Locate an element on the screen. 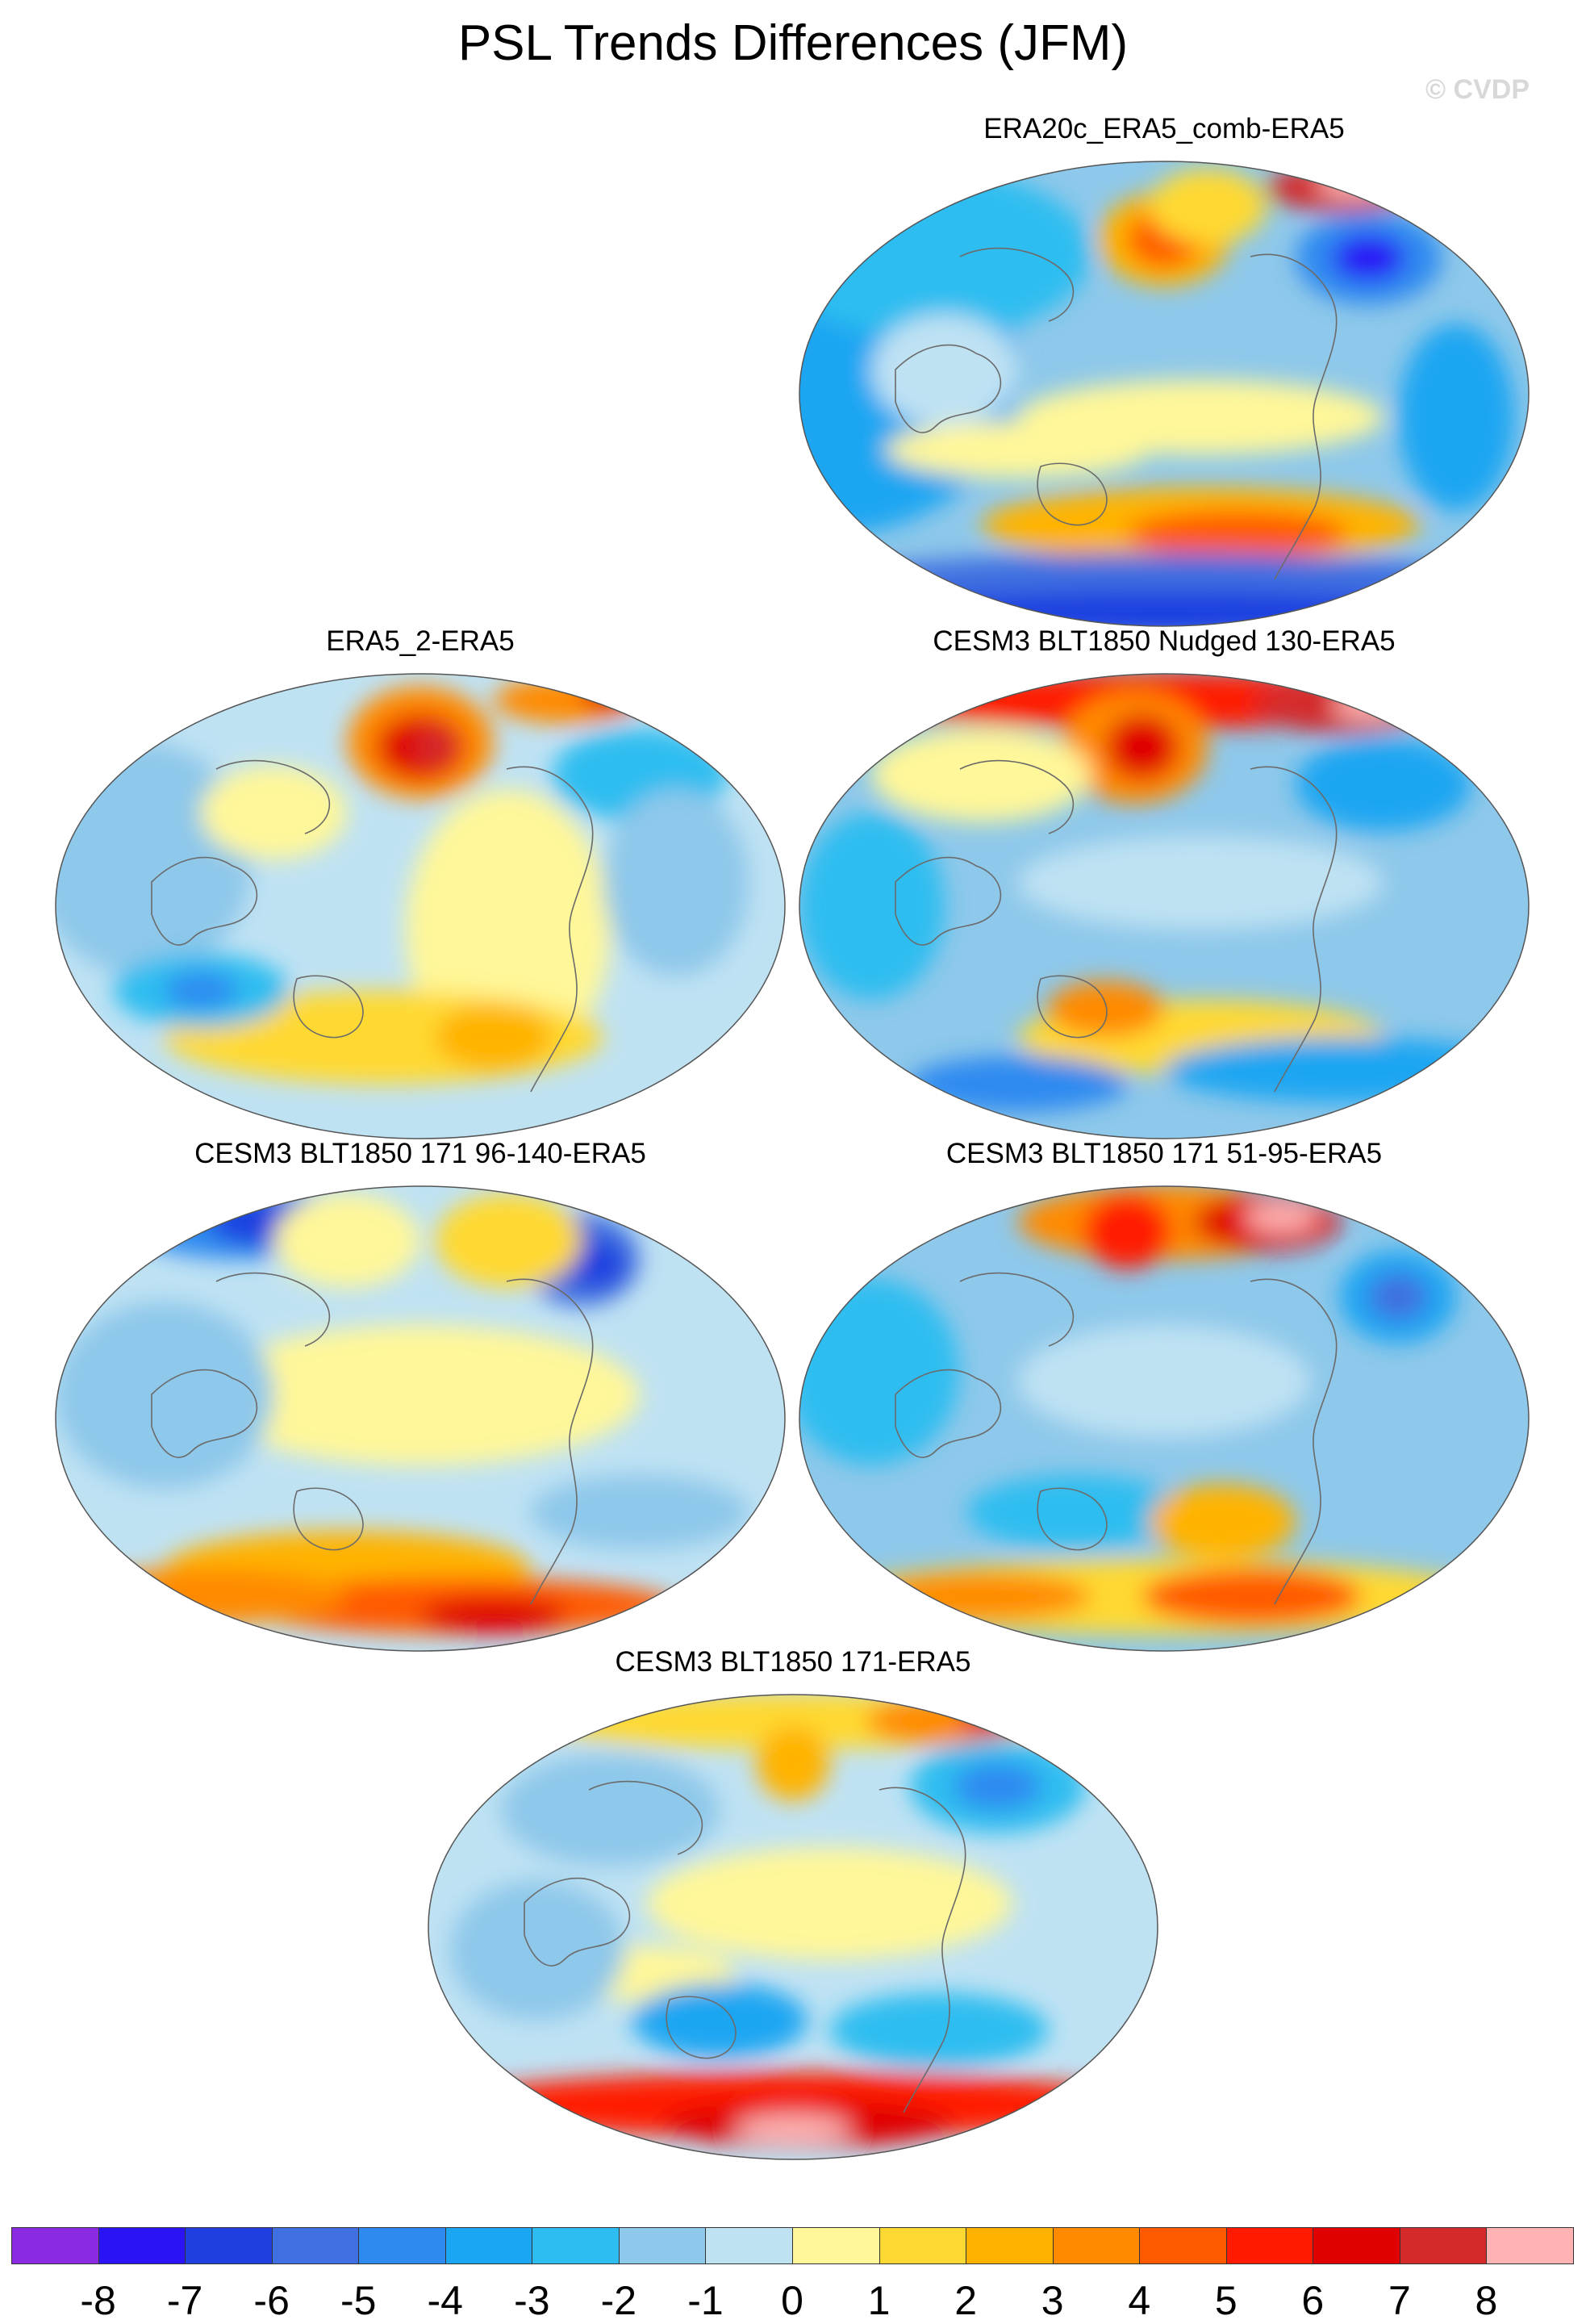 The height and width of the screenshot is (2324, 1586). cvdp-watermark: © CVDP is located at coordinates (1478, 90).